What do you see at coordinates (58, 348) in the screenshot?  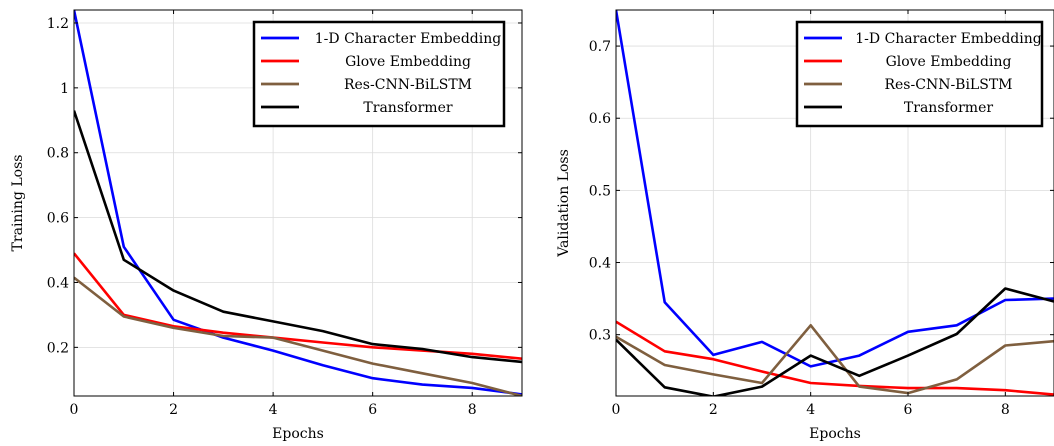 I see `y-tick-label: 0.2` at bounding box center [58, 348].